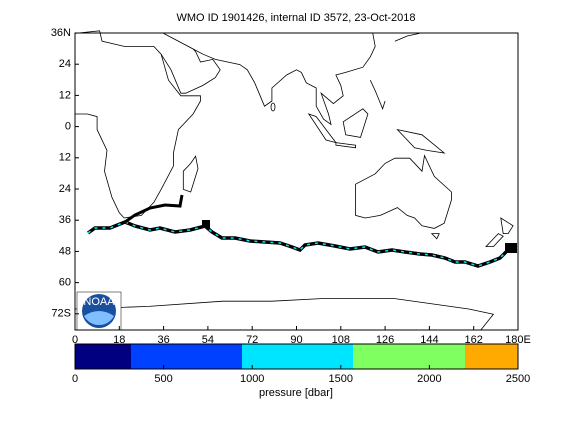 This screenshot has height=432, width=576. Describe the element at coordinates (252, 340) in the screenshot. I see `lon-label: 72` at that location.